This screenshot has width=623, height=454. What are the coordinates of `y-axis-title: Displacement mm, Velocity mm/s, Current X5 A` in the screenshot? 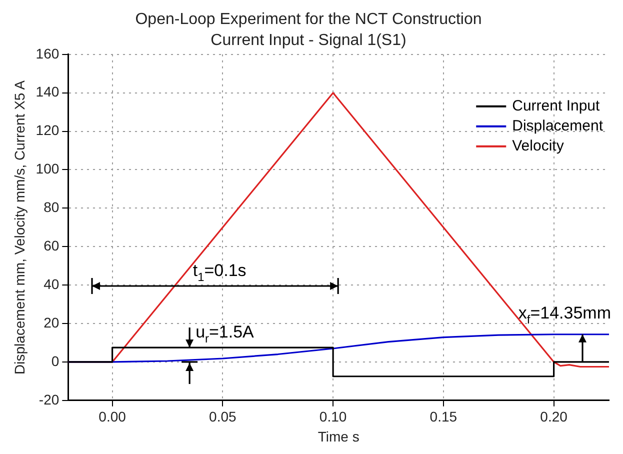 It's located at (19, 227).